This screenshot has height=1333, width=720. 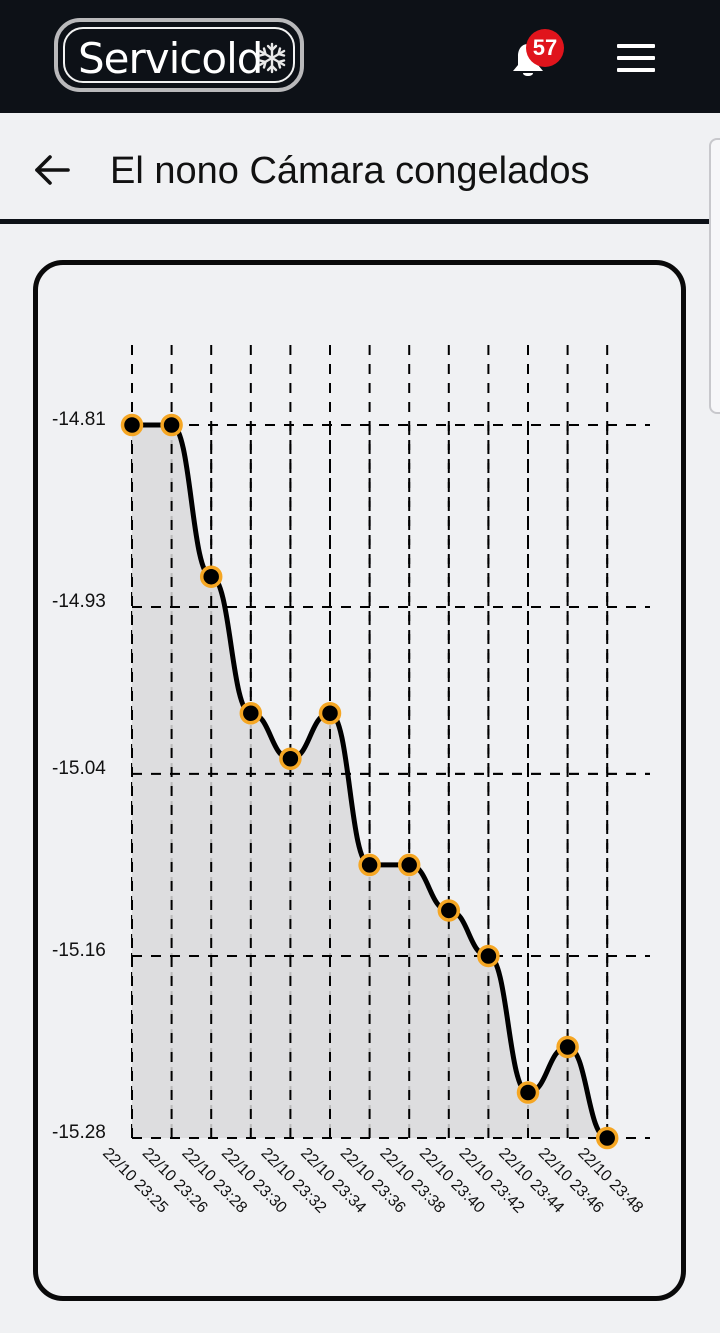 What do you see at coordinates (52, 170) in the screenshot?
I see `arrow-left-icon` at bounding box center [52, 170].